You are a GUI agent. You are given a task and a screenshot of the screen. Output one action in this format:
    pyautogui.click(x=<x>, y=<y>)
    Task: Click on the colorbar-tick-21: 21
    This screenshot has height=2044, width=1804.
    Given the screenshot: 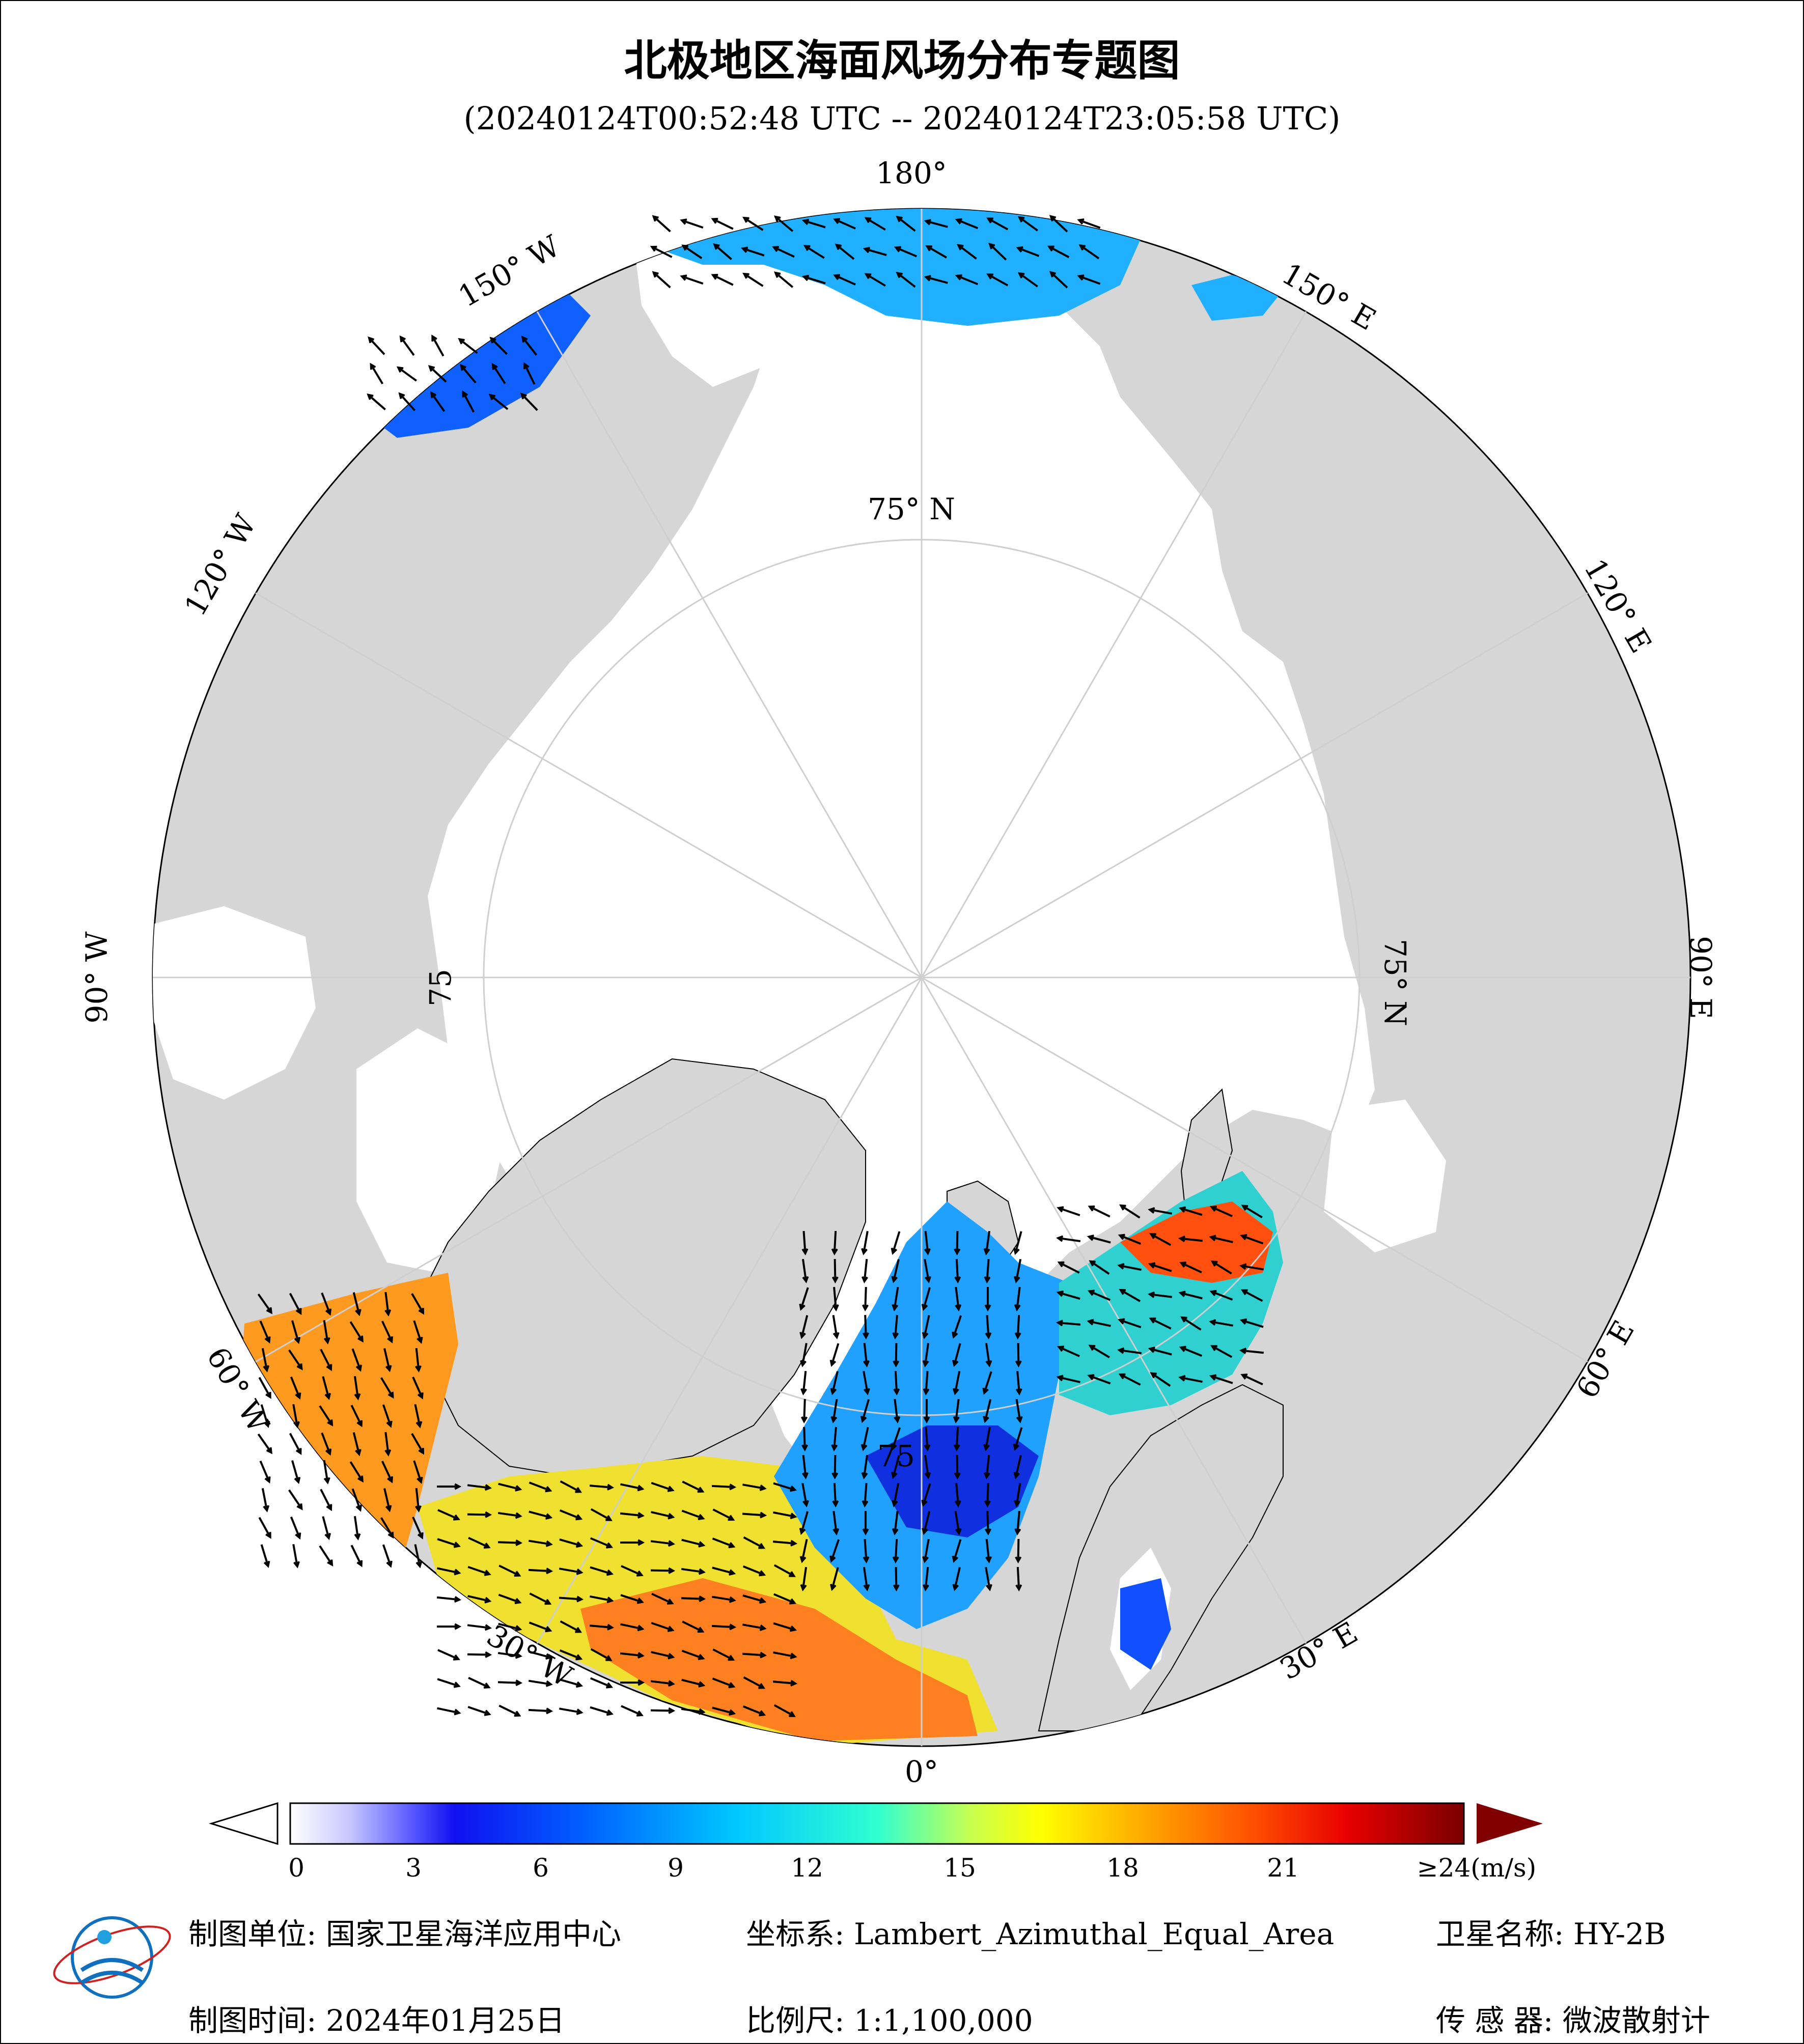 What is the action you would take?
    pyautogui.click(x=1283, y=1868)
    